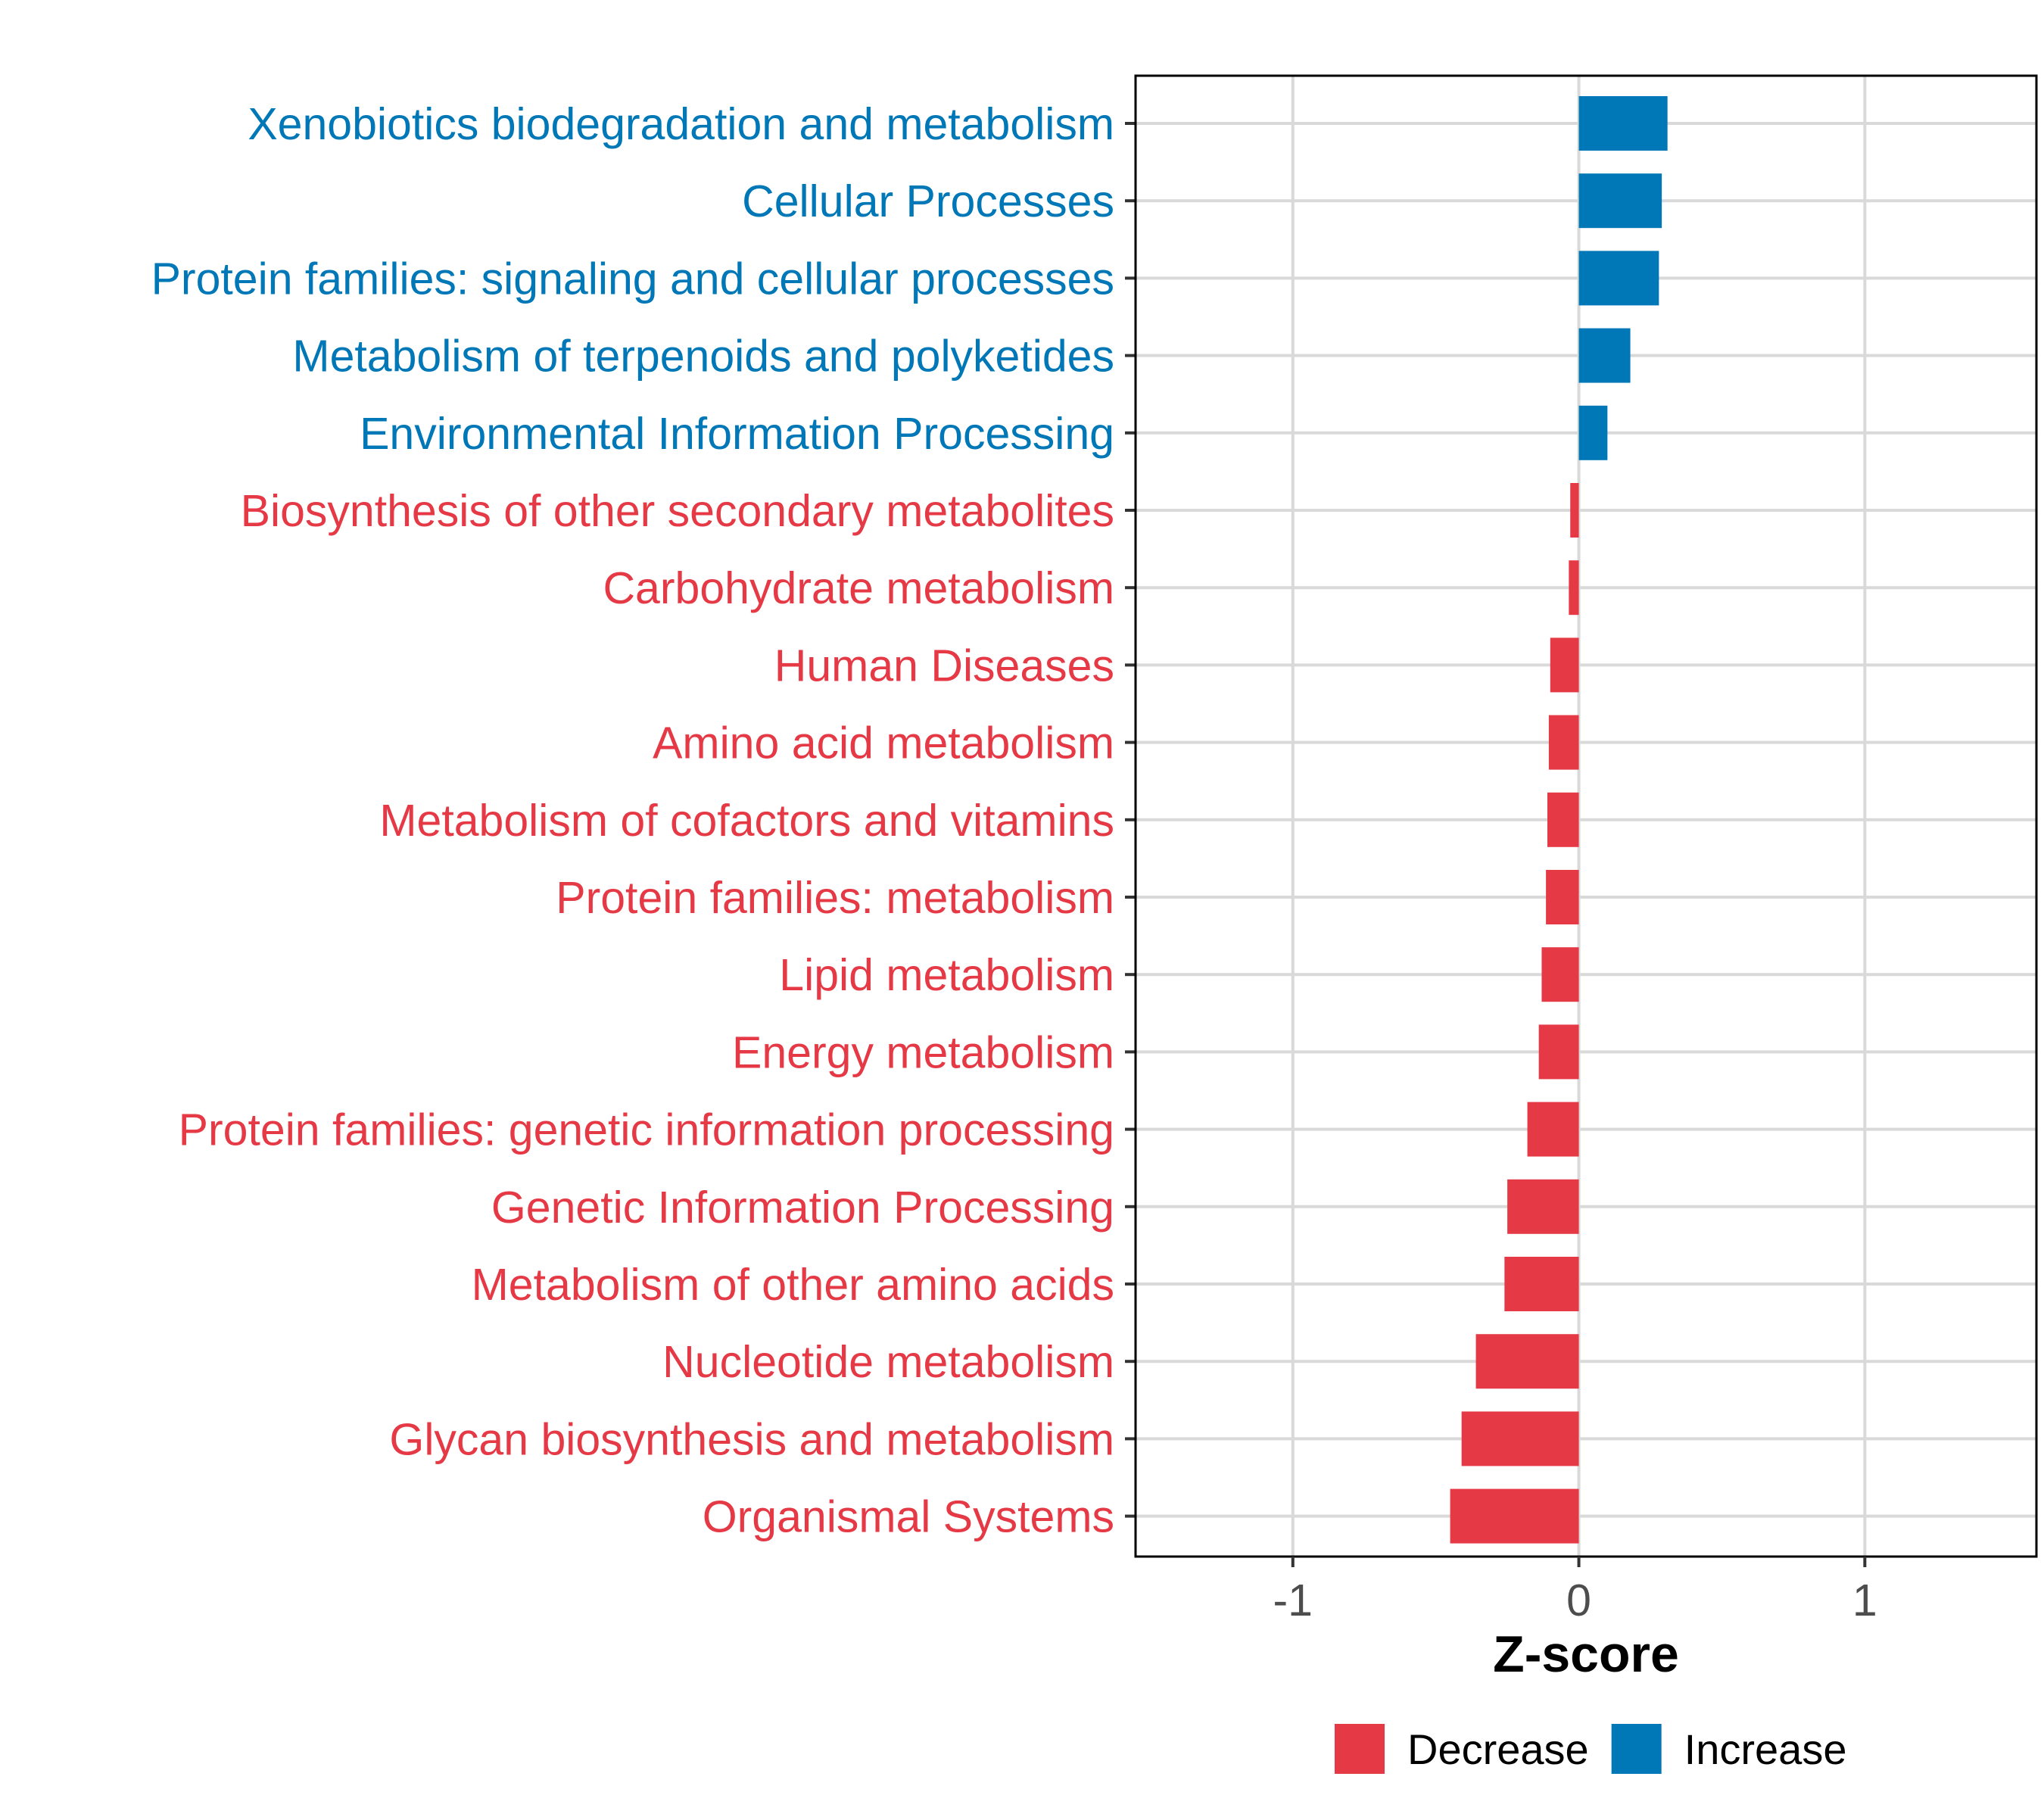 This screenshot has height=1817, width=2044. I want to click on category-label: Nucleotide metabolism, so click(888, 1362).